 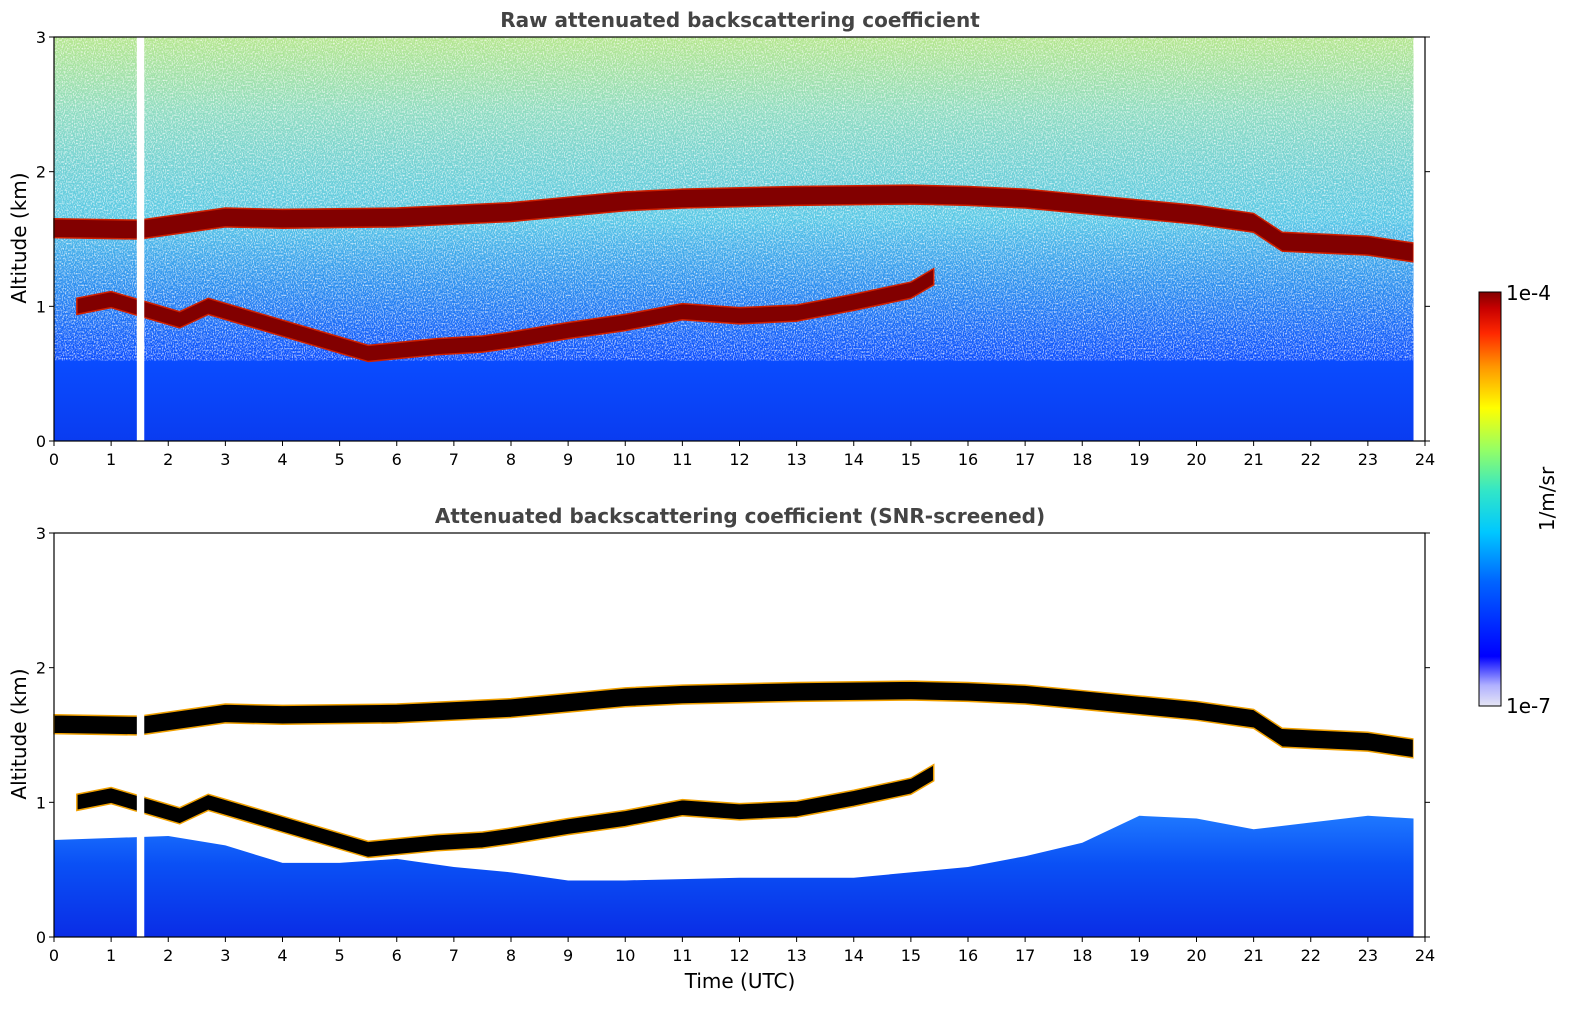 What do you see at coordinates (1547, 498) in the screenshot?
I see `colorbar-unit-label: 1/m/sr` at bounding box center [1547, 498].